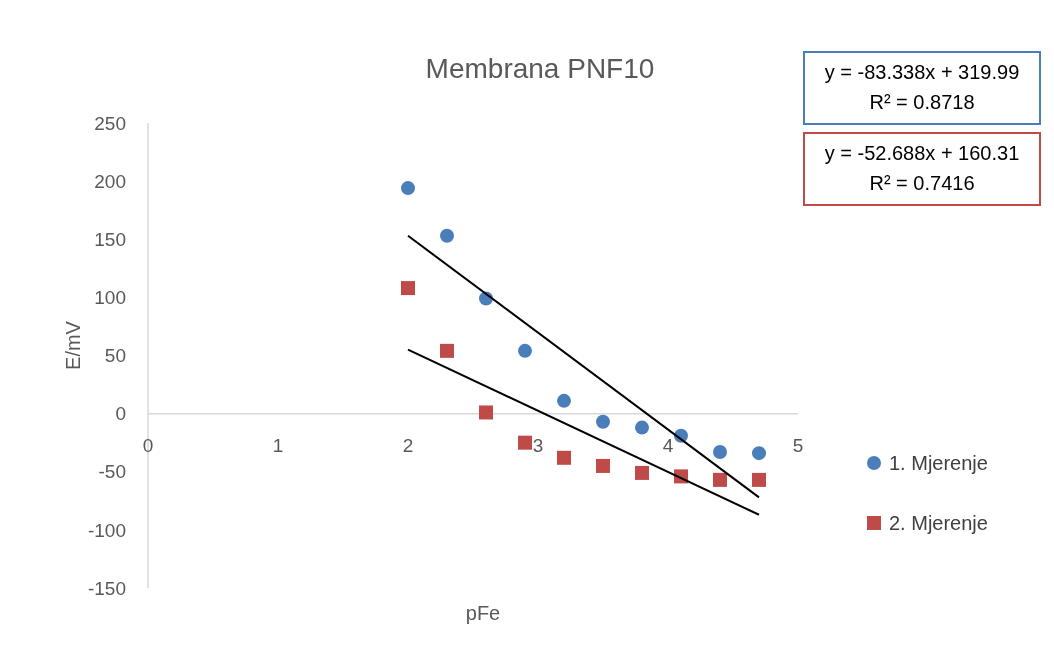 Image resolution: width=1054 pixels, height=652 pixels. I want to click on y-tick-label: -100, so click(106, 530).